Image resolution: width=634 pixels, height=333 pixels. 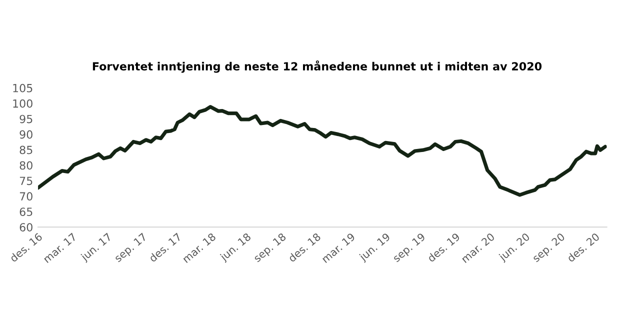 I want to click on x-tick-label: jun. 18, so click(x=235, y=247).